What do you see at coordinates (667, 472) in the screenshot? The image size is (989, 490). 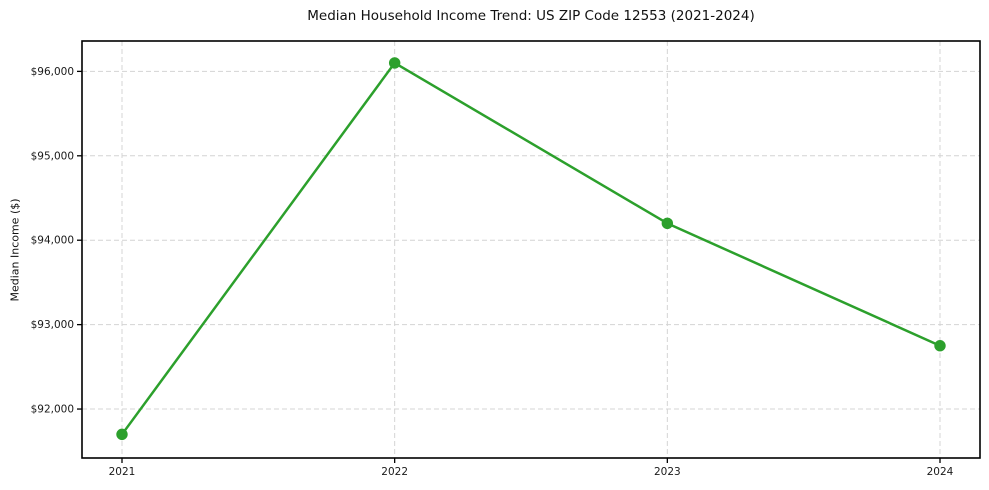 I see `x-tick-label: 2023` at bounding box center [667, 472].